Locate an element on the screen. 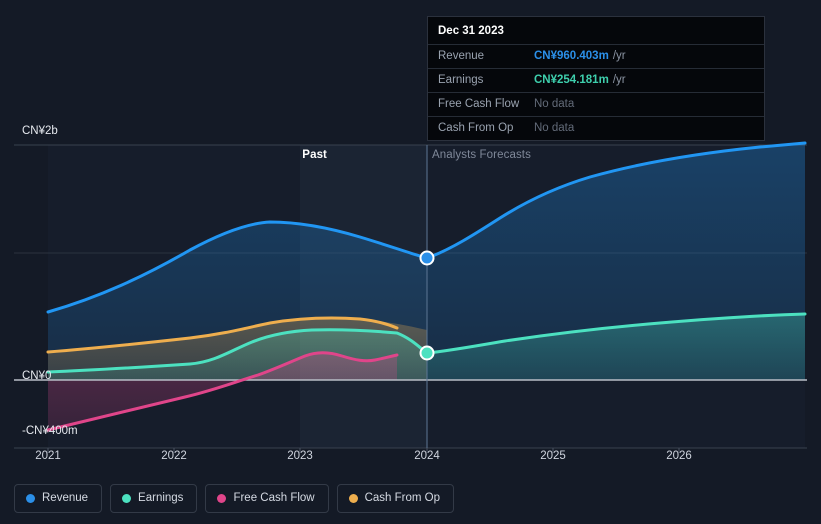  area-earnings is located at coordinates (426, 347).